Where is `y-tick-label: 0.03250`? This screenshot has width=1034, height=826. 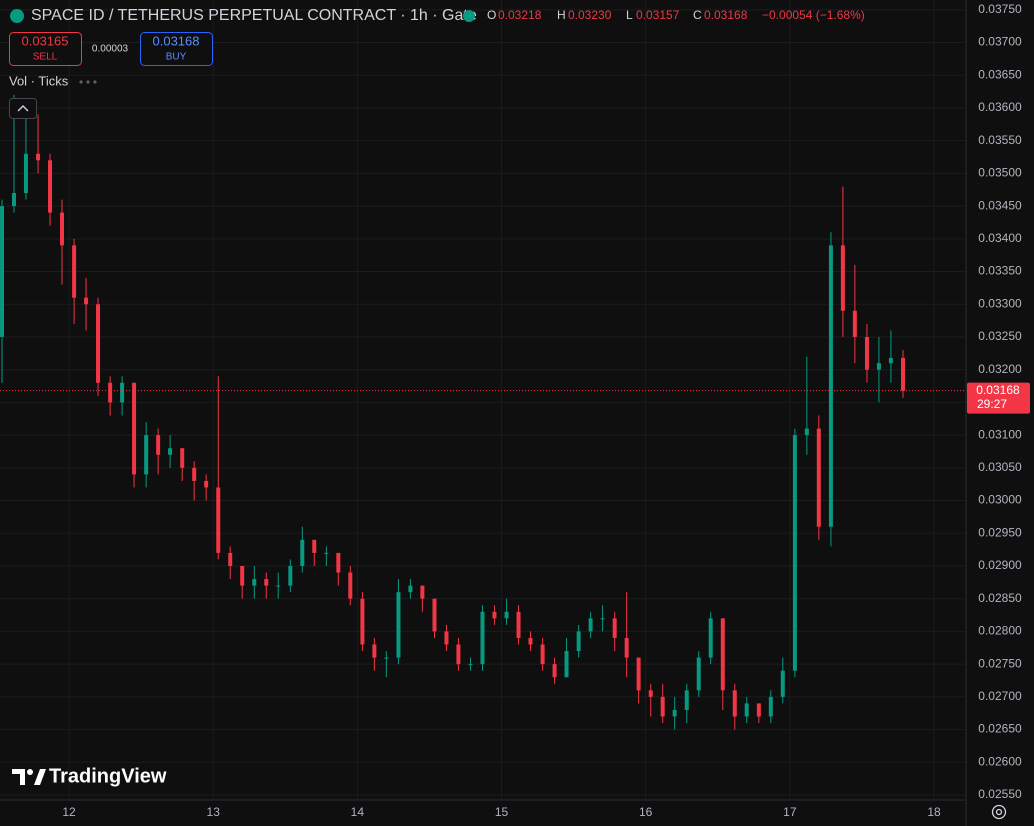
y-tick-label: 0.03250 is located at coordinates (1000, 336).